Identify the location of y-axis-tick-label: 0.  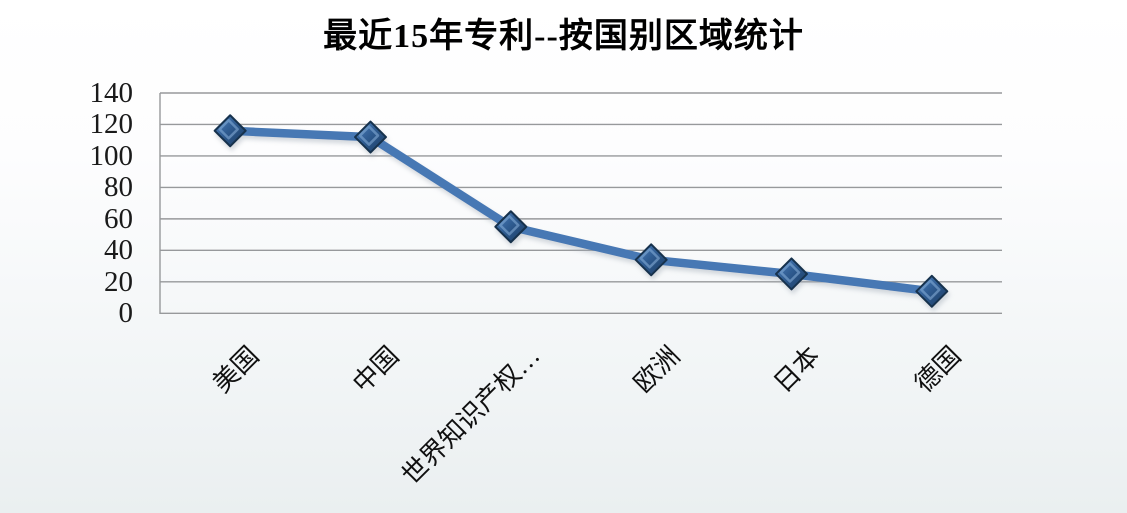
(126, 313).